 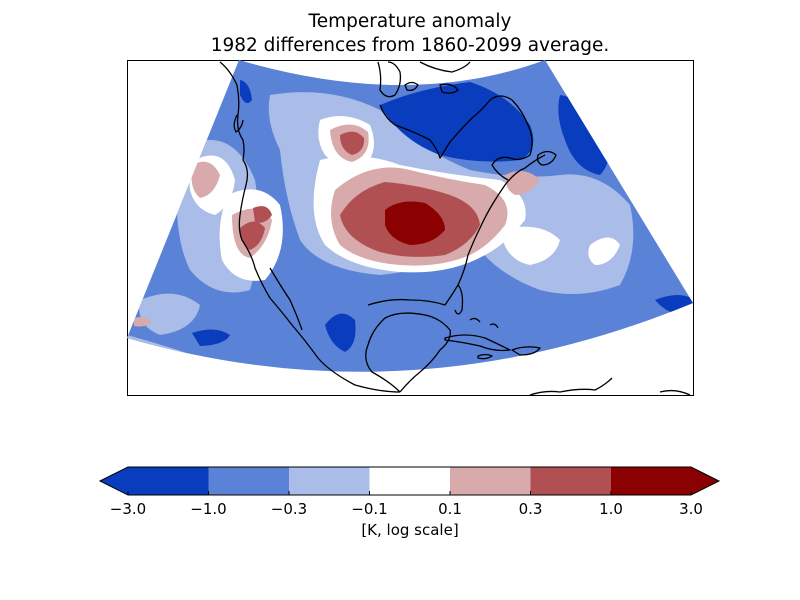 What do you see at coordinates (415, 223) in the screenshot?
I see `field-very-hot-core` at bounding box center [415, 223].